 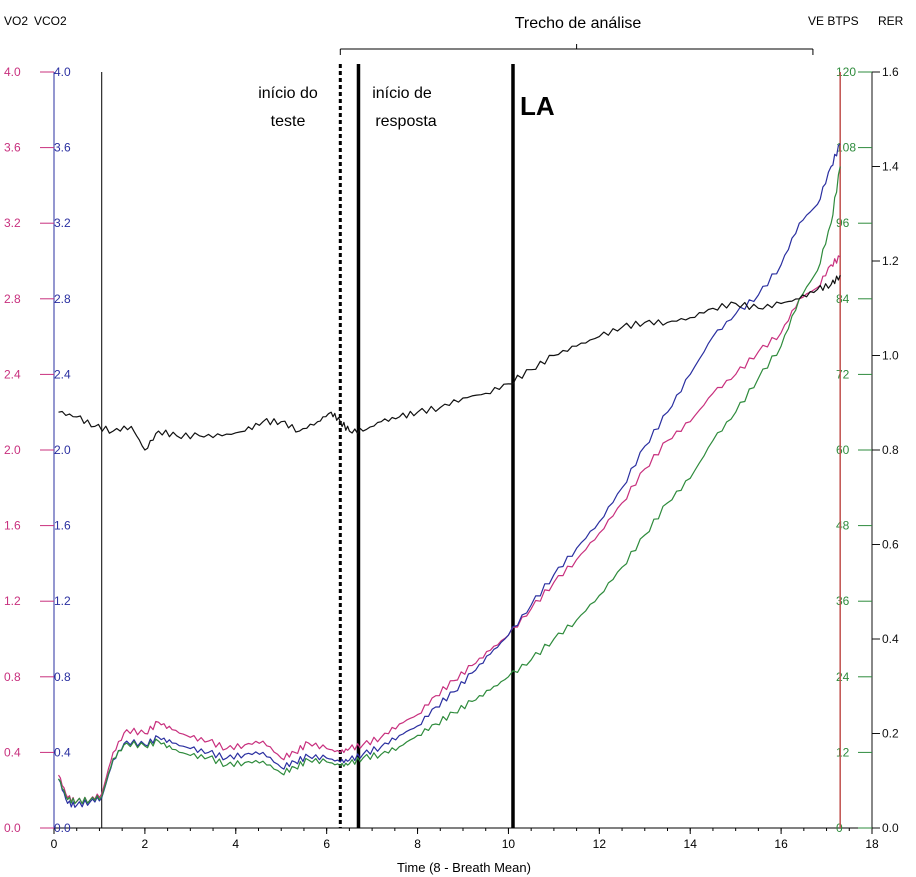 What do you see at coordinates (890, 639) in the screenshot?
I see `right-tick-label-rer: 0.4` at bounding box center [890, 639].